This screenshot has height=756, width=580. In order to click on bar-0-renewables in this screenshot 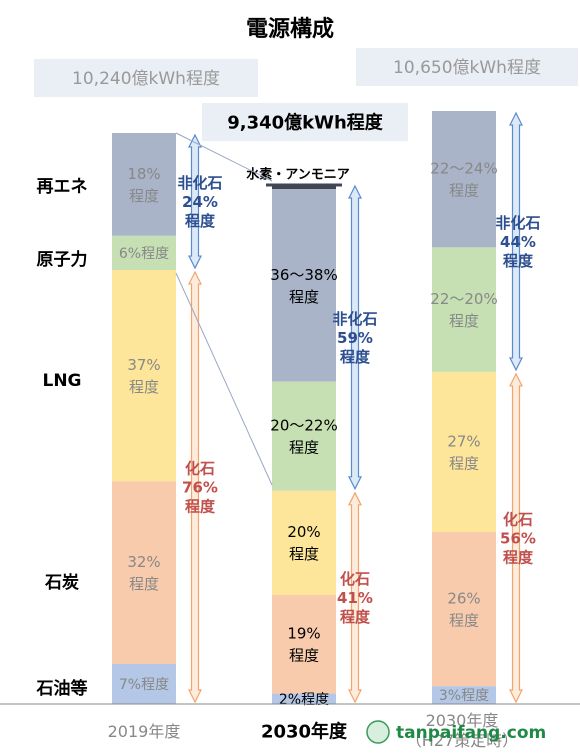, I will do `click(144, 184)`.